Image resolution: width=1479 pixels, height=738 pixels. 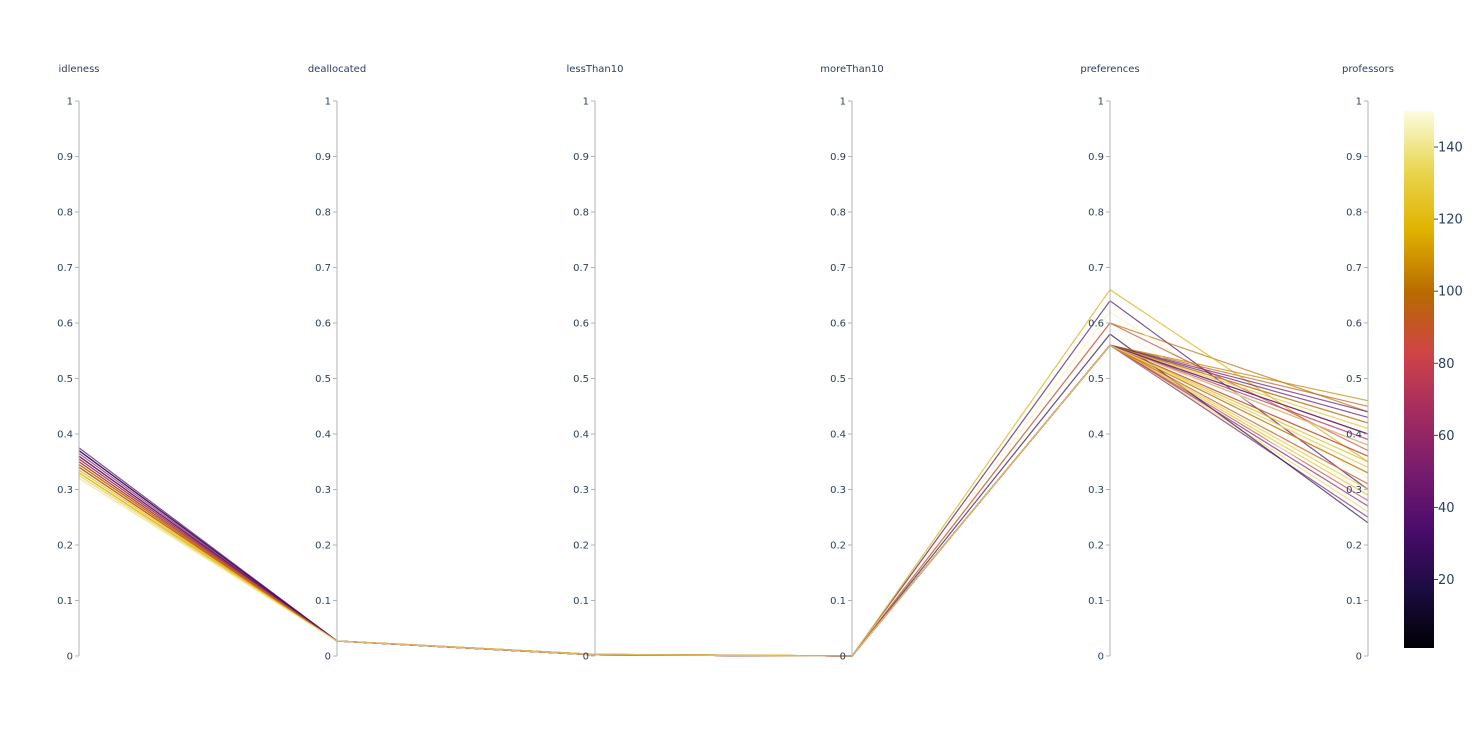 What do you see at coordinates (1446, 508) in the screenshot?
I see `colorbar-tick-label: 40` at bounding box center [1446, 508].